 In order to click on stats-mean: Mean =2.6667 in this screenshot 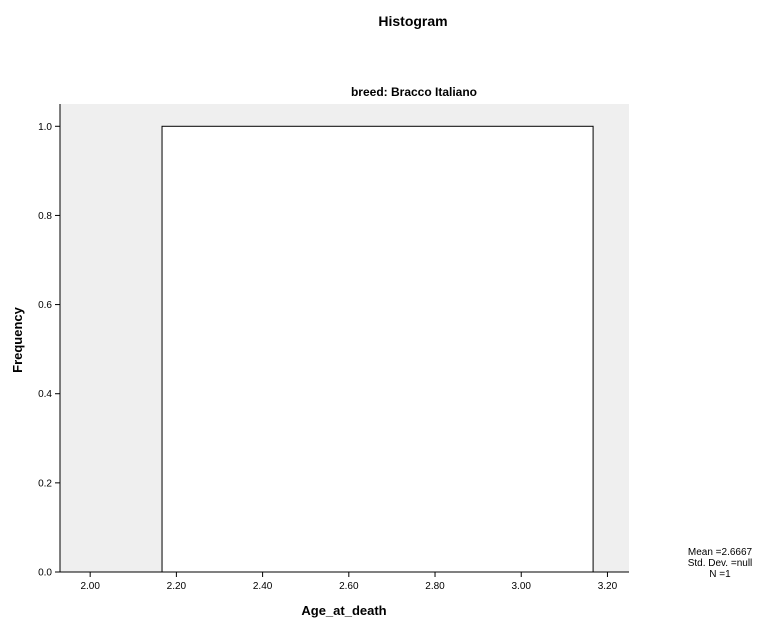, I will do `click(720, 552)`.